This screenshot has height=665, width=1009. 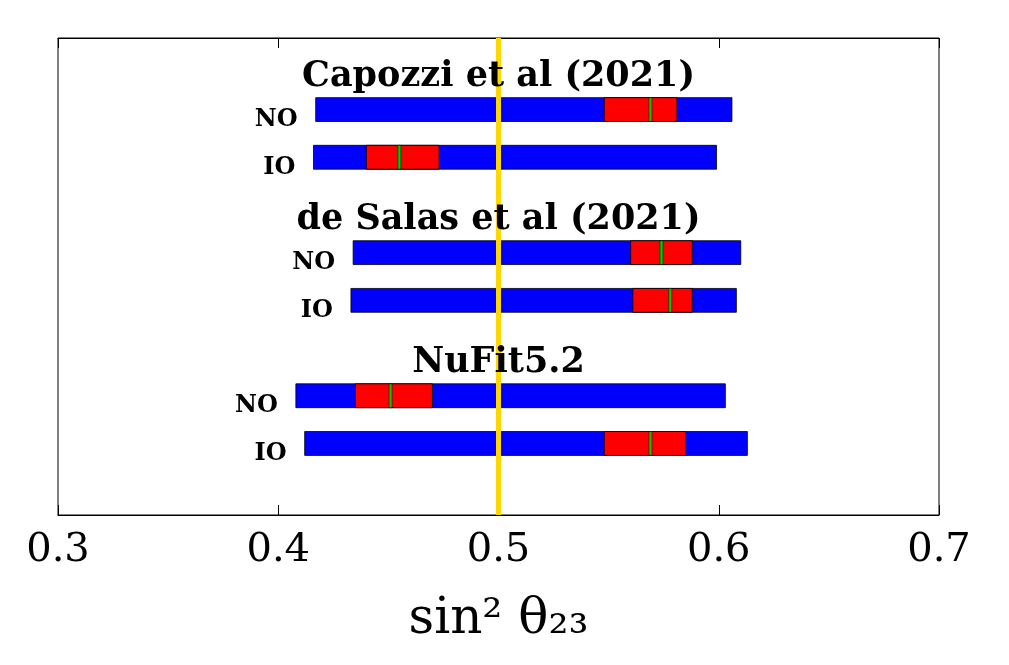 What do you see at coordinates (939, 547) in the screenshot?
I see `x-tick-label: 0.7` at bounding box center [939, 547].